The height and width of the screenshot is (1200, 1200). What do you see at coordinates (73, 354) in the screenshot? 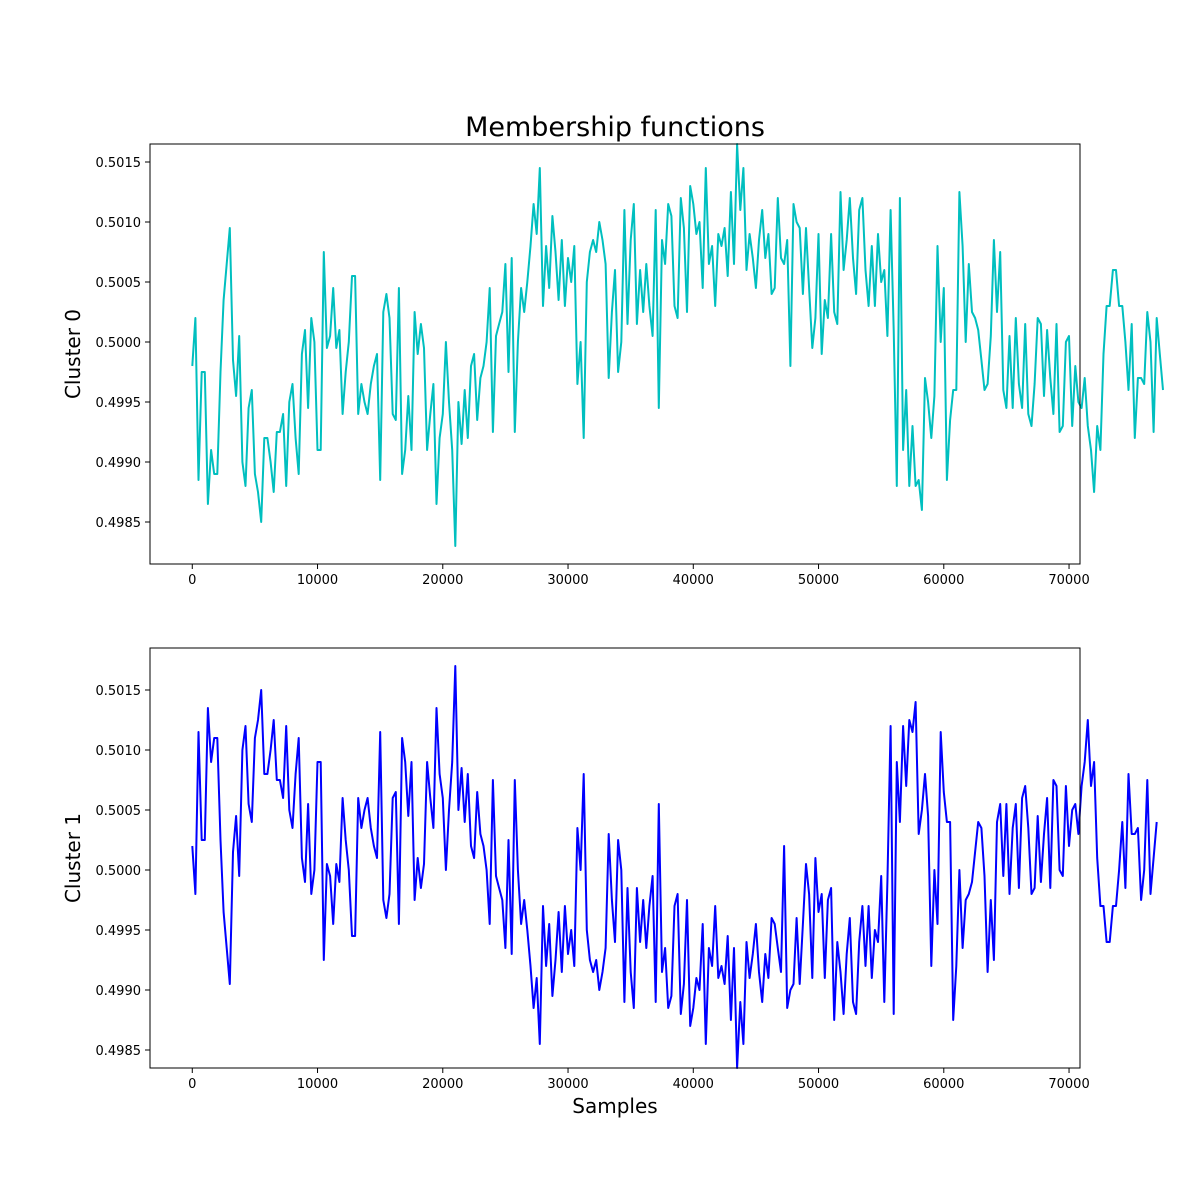
I see `y-axis-title-cluster-0: Cluster 0` at bounding box center [73, 354].